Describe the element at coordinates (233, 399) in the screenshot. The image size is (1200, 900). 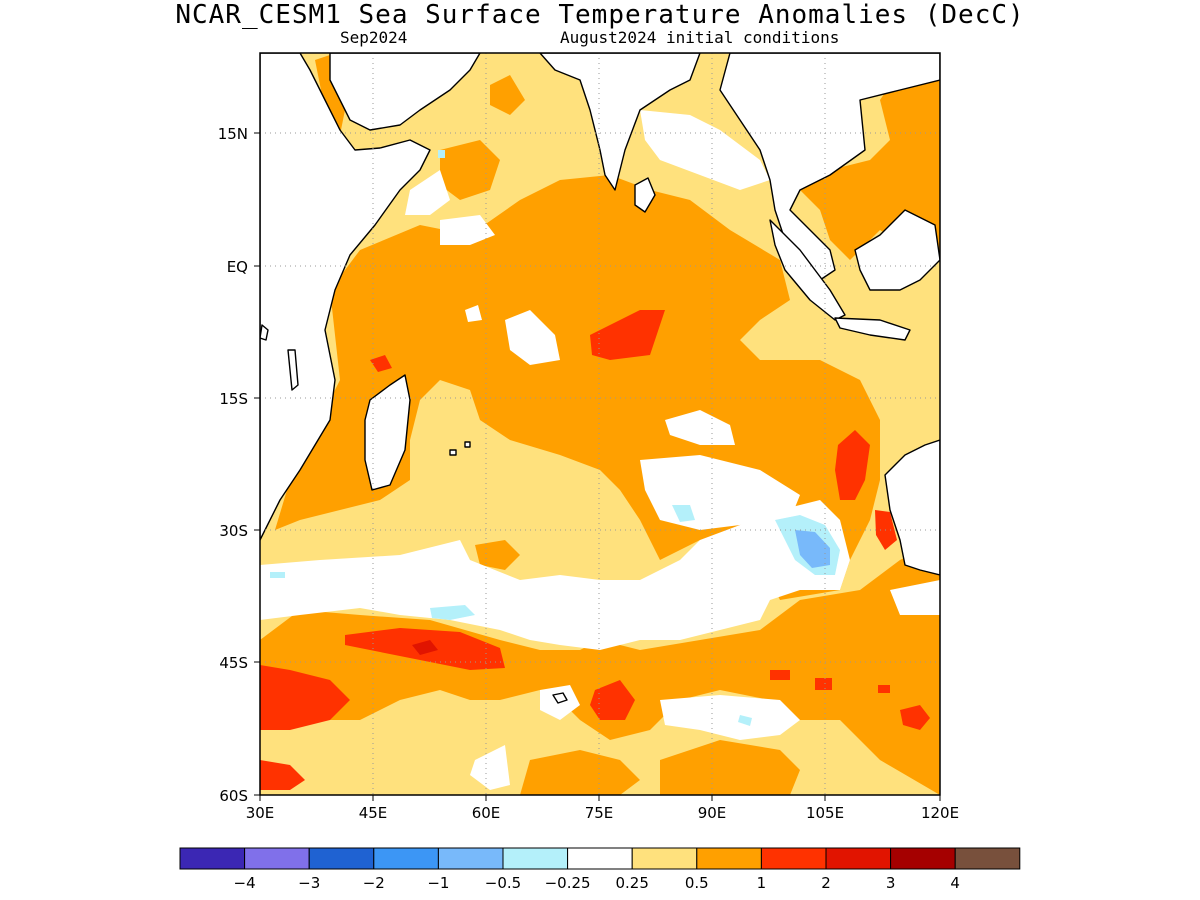
I see `y-tick-label: 15S` at that location.